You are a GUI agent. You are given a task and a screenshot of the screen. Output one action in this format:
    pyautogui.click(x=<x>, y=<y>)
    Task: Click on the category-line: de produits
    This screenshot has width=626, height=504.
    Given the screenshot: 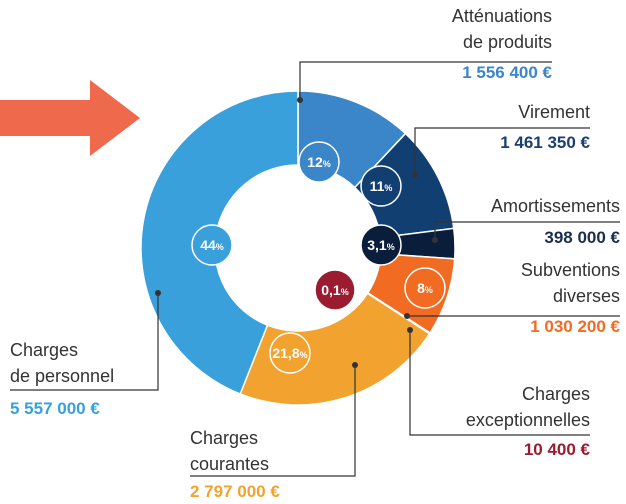 What is the action you would take?
    pyautogui.click(x=507, y=42)
    